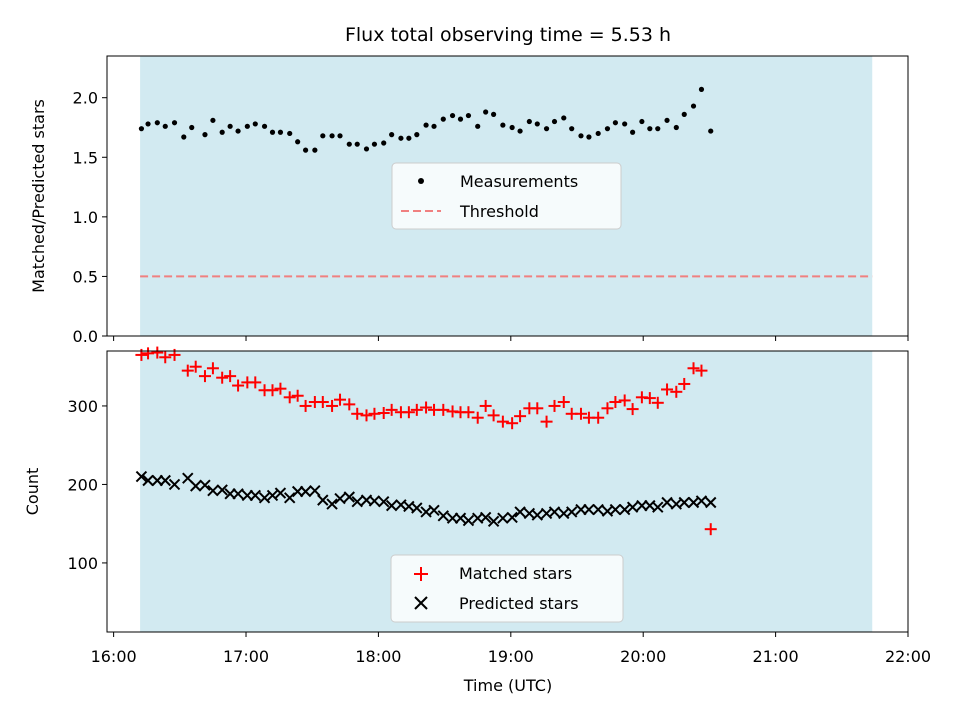  What do you see at coordinates (246, 656) in the screenshot?
I see `x-tick-label: 17:00` at bounding box center [246, 656].